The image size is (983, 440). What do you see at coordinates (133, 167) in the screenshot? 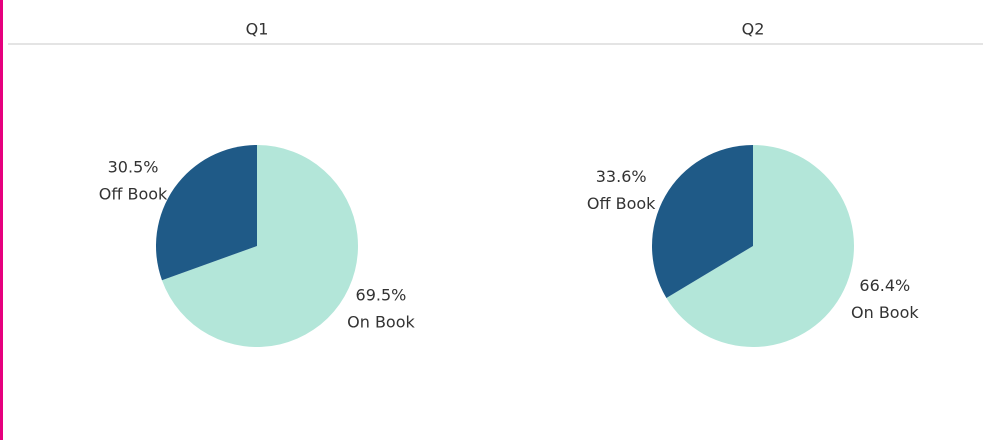
I see `slice-value-label: 30.5%` at bounding box center [133, 167].